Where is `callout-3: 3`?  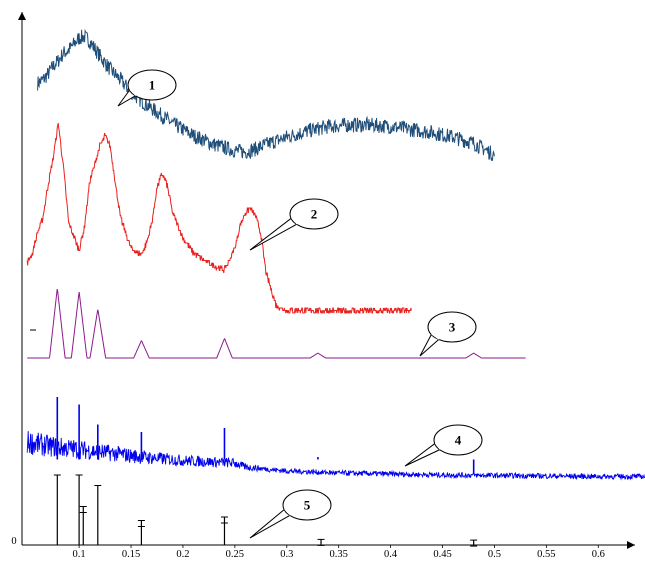 callout-3: 3 is located at coordinates (448, 334).